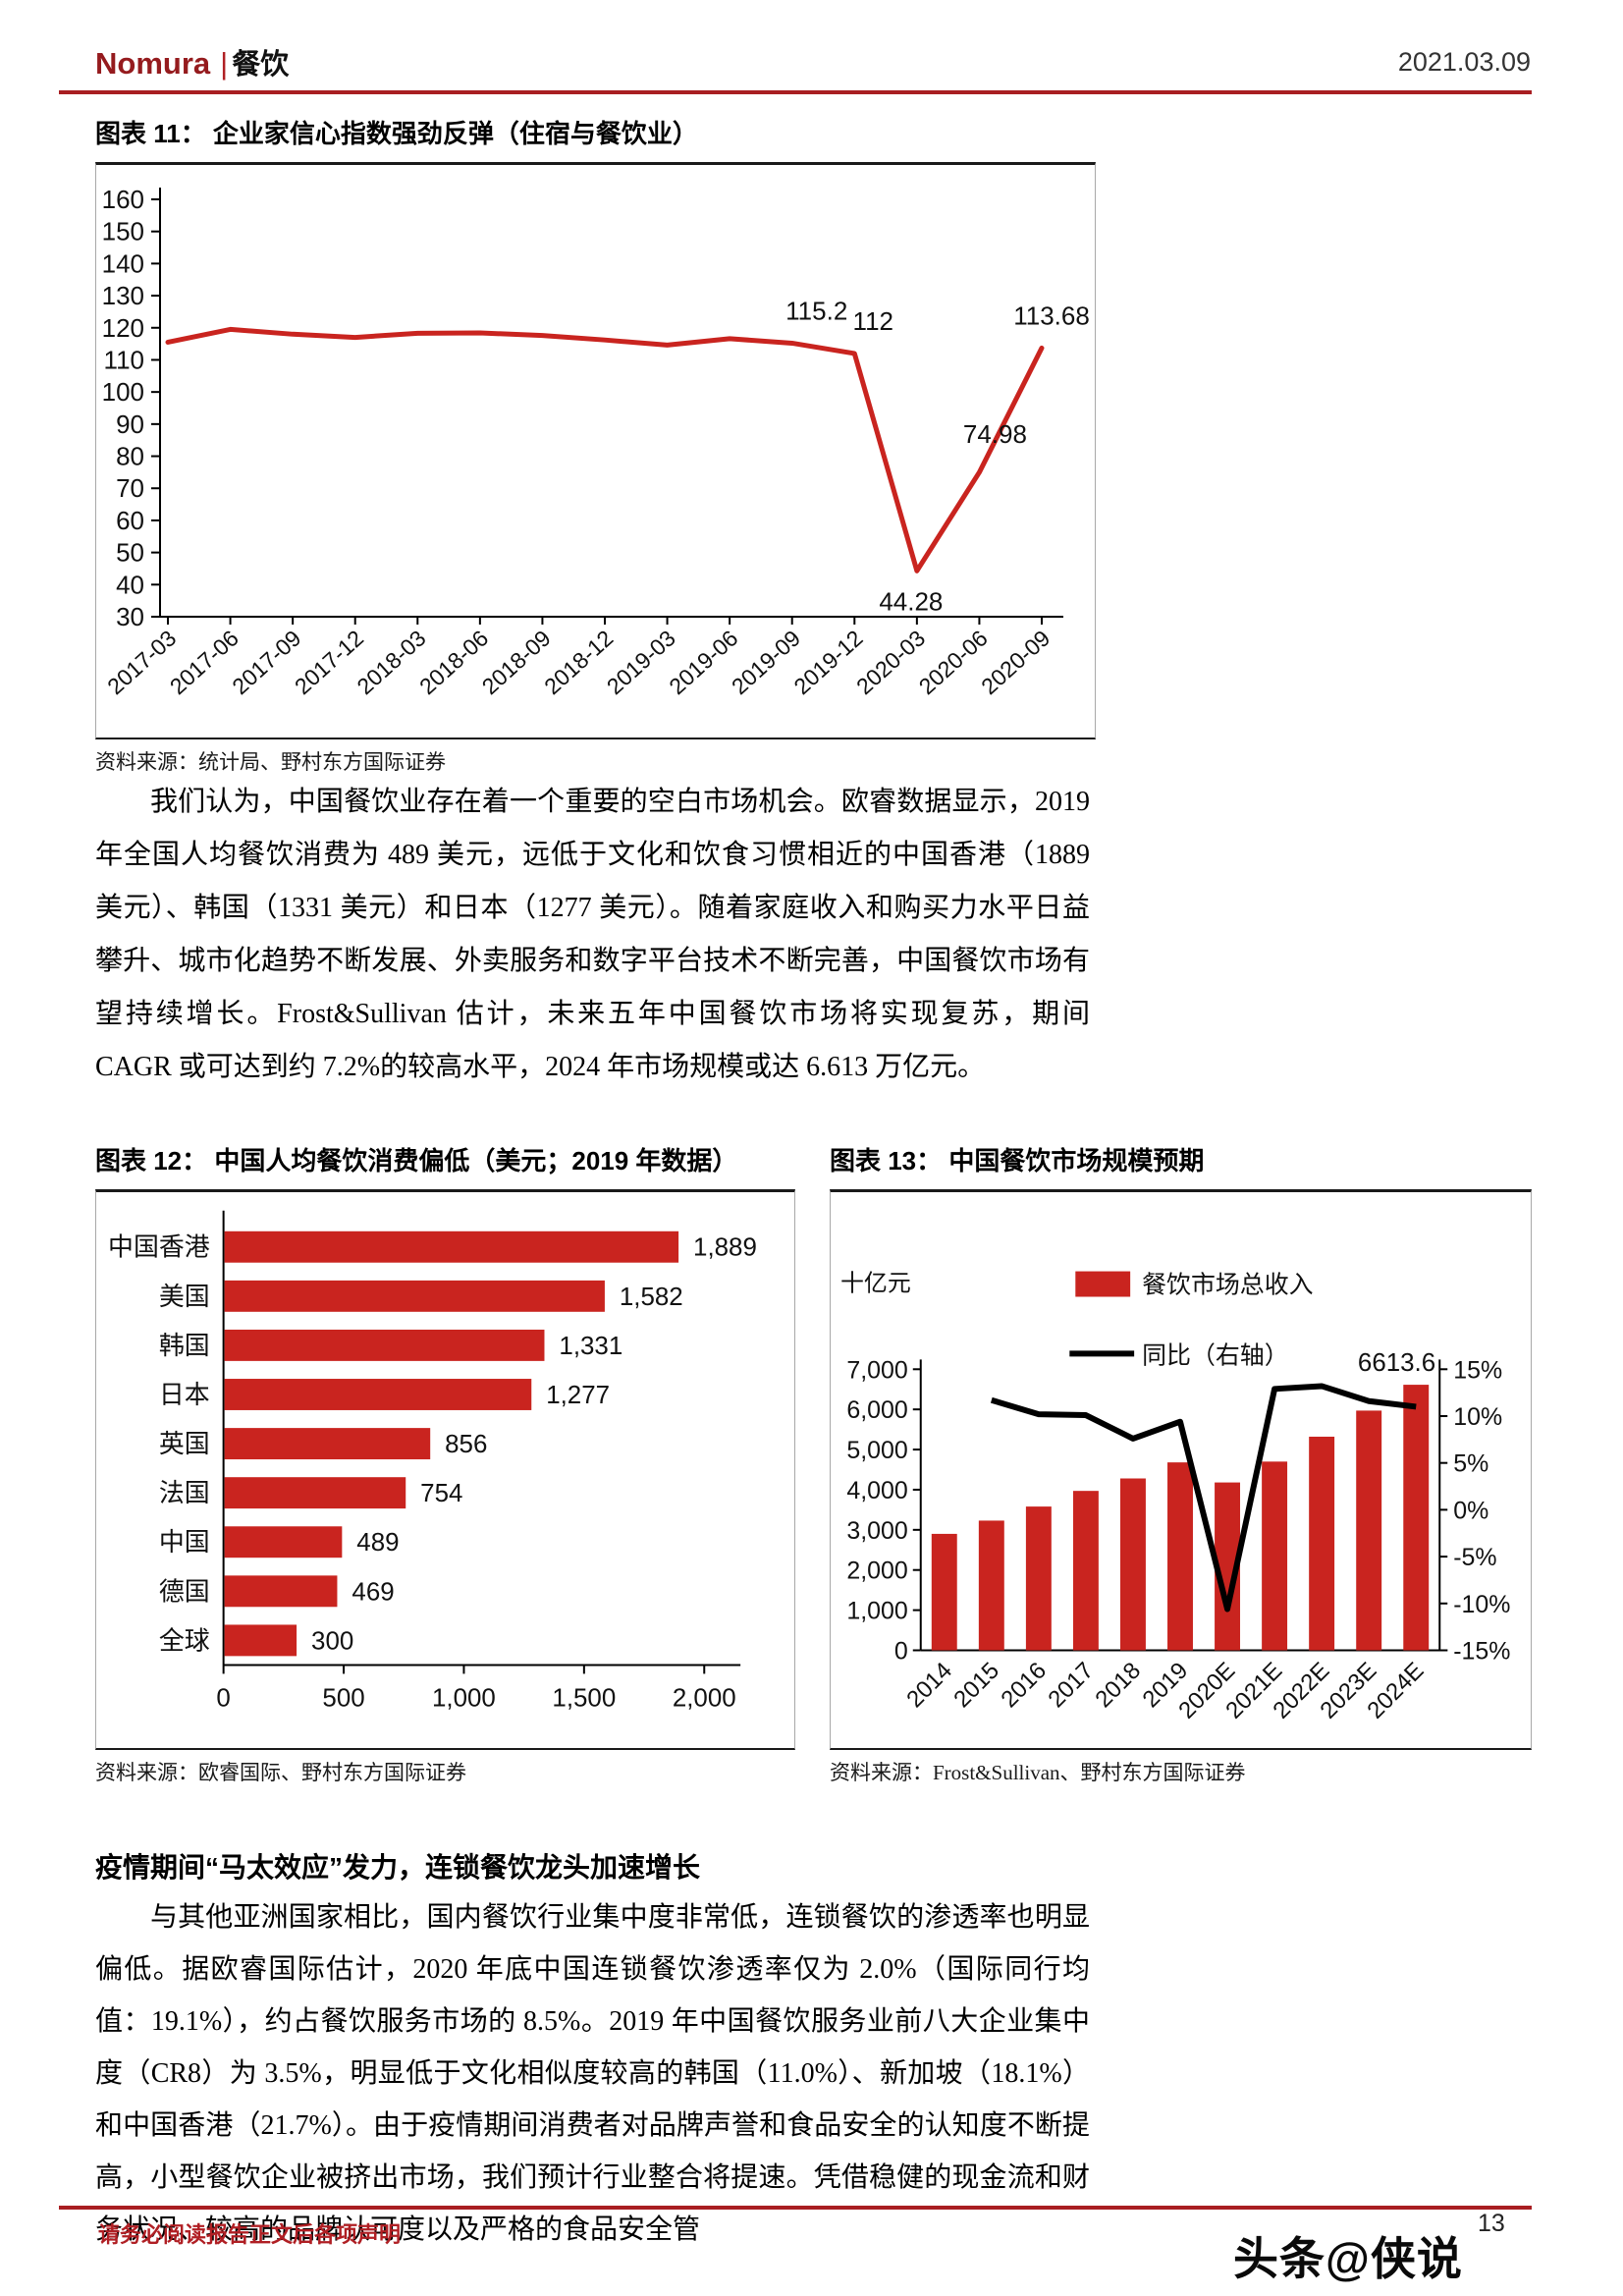 This screenshot has width=1623, height=2296. What do you see at coordinates (1481, 1651) in the screenshot?
I see `svg-text: -15%` at bounding box center [1481, 1651].